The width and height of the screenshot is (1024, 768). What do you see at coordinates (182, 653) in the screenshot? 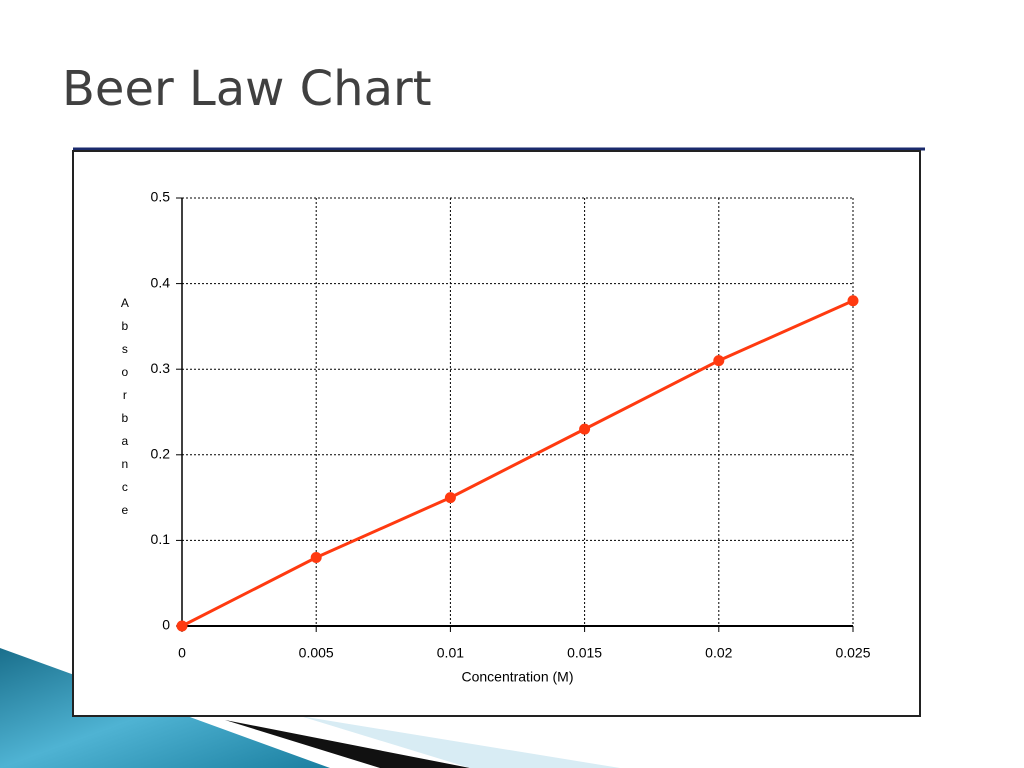
I see `x-tick-label: 0` at bounding box center [182, 653].